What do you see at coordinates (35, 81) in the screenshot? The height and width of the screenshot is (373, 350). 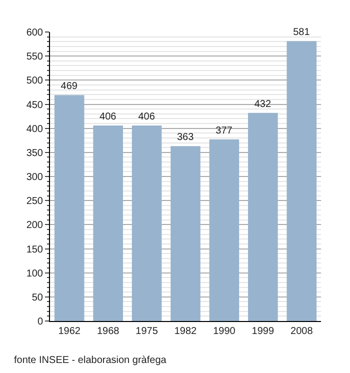 I see `y-tick-label: 500` at bounding box center [35, 81].